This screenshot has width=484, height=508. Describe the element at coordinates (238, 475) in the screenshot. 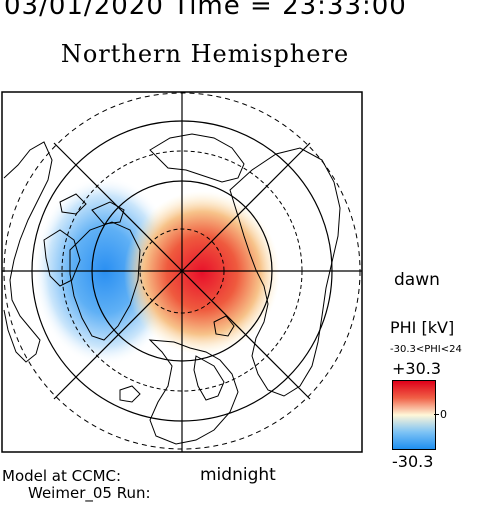

I see `midnight-label: midnight` at that location.